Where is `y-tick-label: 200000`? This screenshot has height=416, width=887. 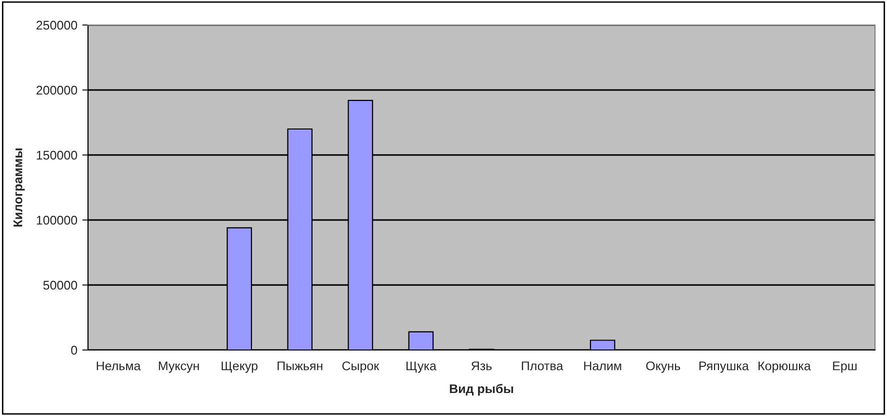 y-tick-label: 200000 is located at coordinates (57, 90).